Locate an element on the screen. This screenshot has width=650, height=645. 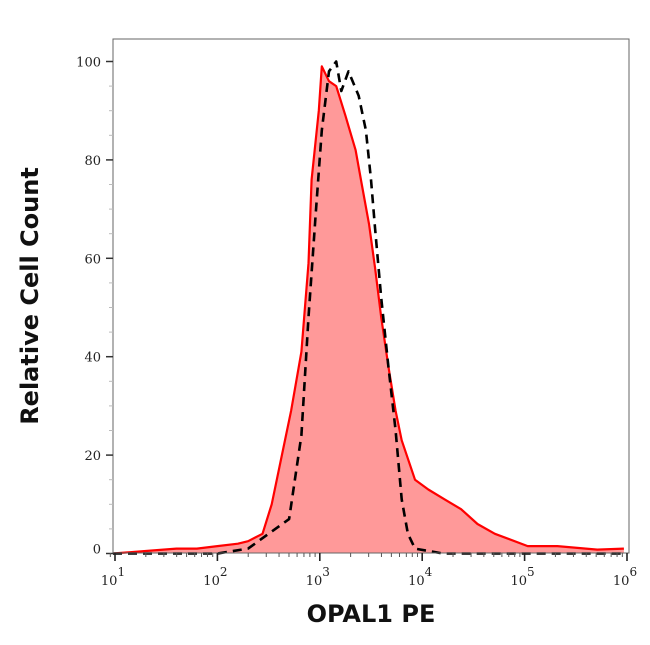
x-tick-label: 10⁶ is located at coordinates (625, 577).